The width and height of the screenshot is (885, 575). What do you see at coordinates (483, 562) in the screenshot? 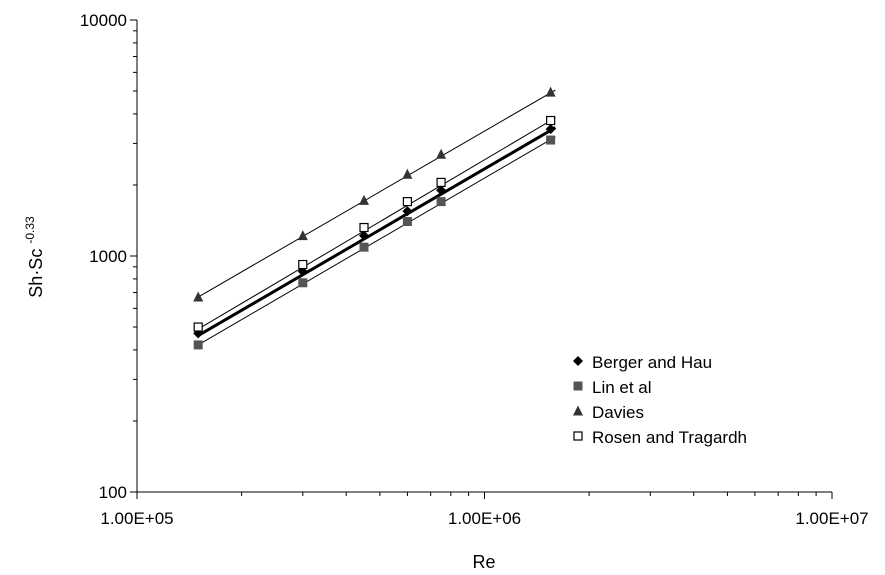
I see `x-axis-title: Re` at bounding box center [483, 562].